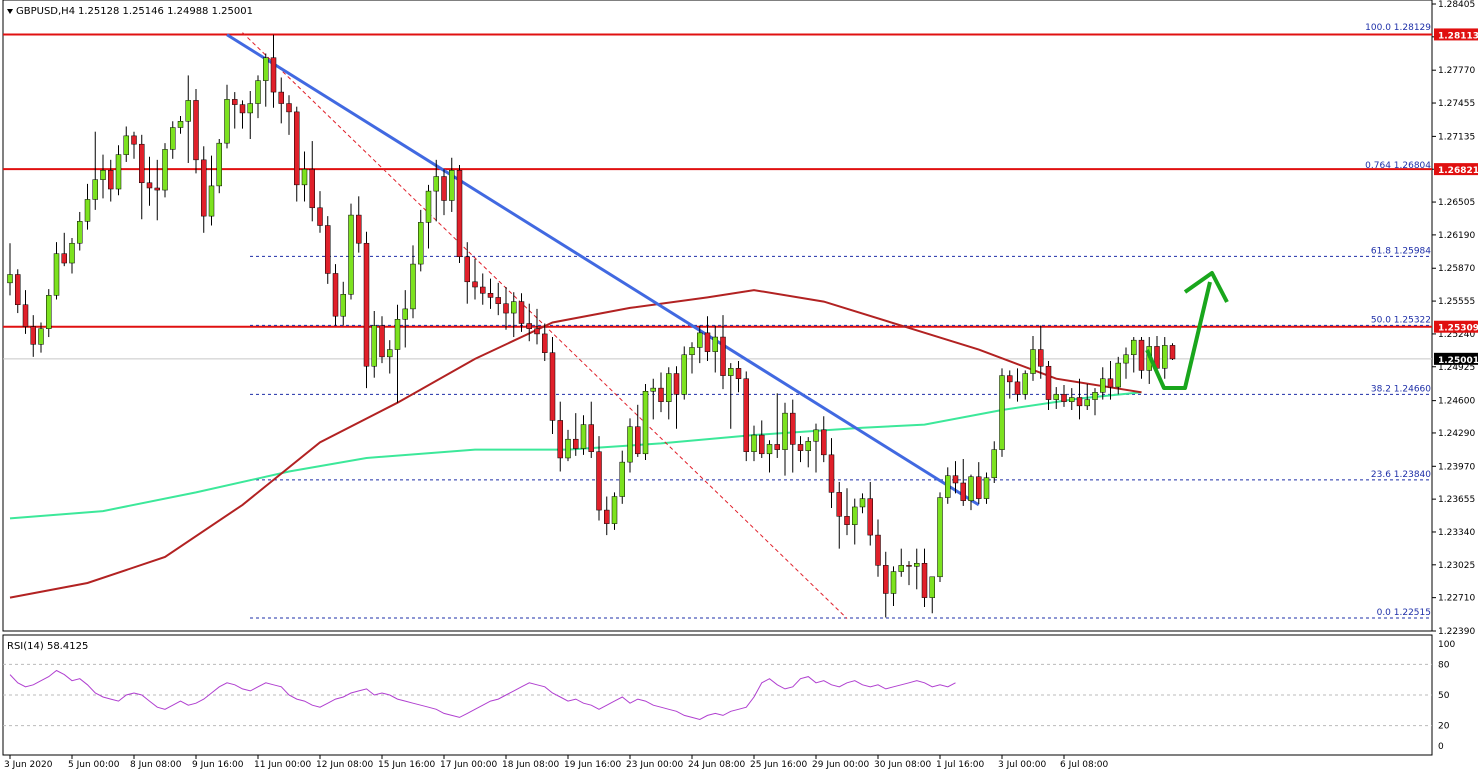  What do you see at coordinates (1456, 236) in the screenshot?
I see `price-label: 1.26190` at bounding box center [1456, 236].